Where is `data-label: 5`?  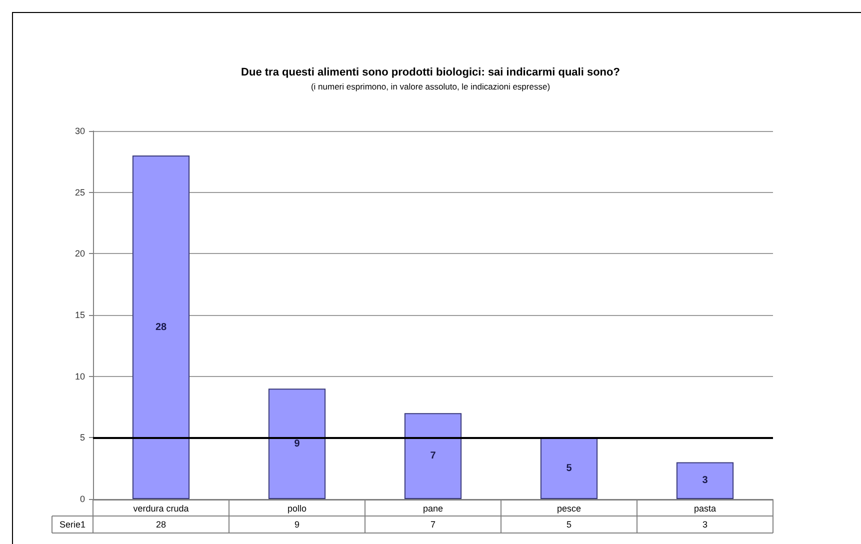
data-label: 5 is located at coordinates (569, 525).